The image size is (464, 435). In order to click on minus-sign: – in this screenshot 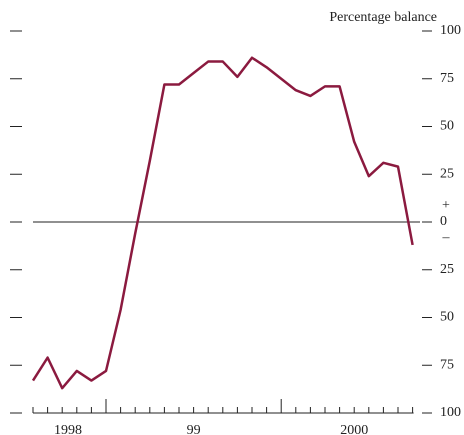, I will do `click(446, 237)`.